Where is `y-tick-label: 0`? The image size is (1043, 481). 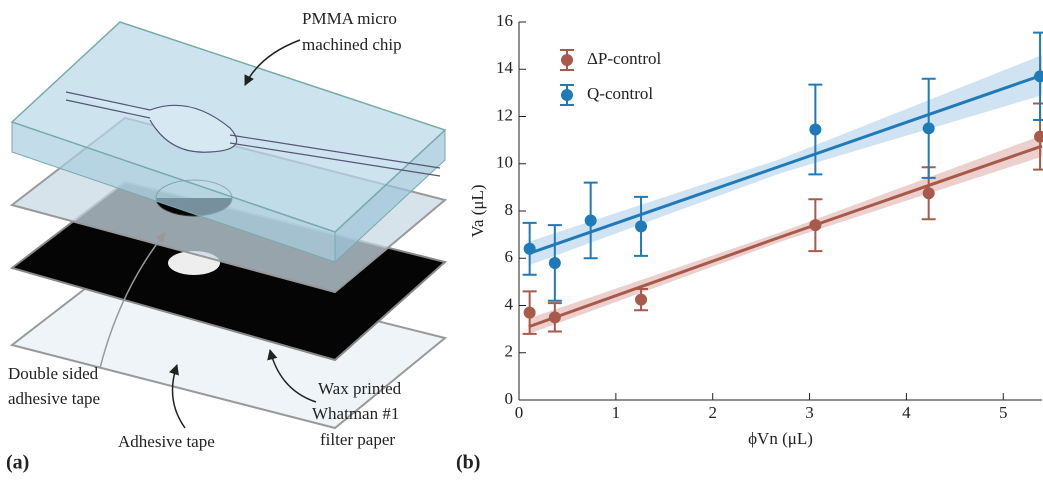
y-tick-label: 0 is located at coordinates (509, 398).